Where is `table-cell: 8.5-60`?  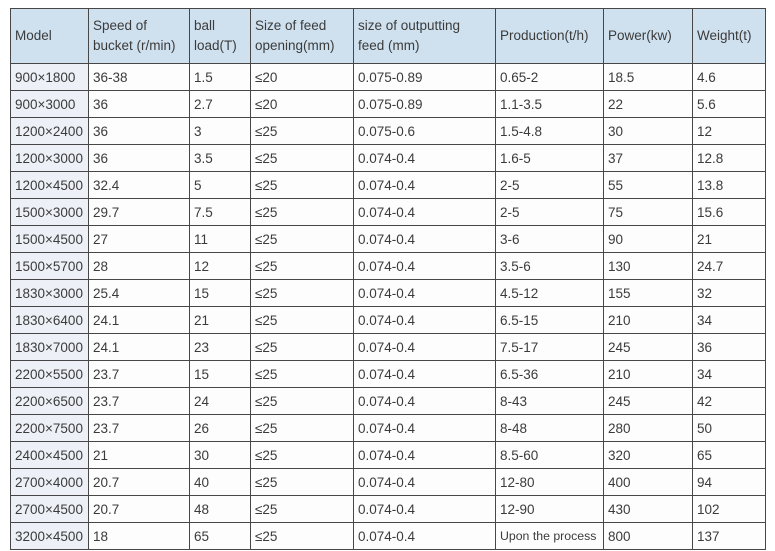 table-cell: 8.5-60 is located at coordinates (549, 455).